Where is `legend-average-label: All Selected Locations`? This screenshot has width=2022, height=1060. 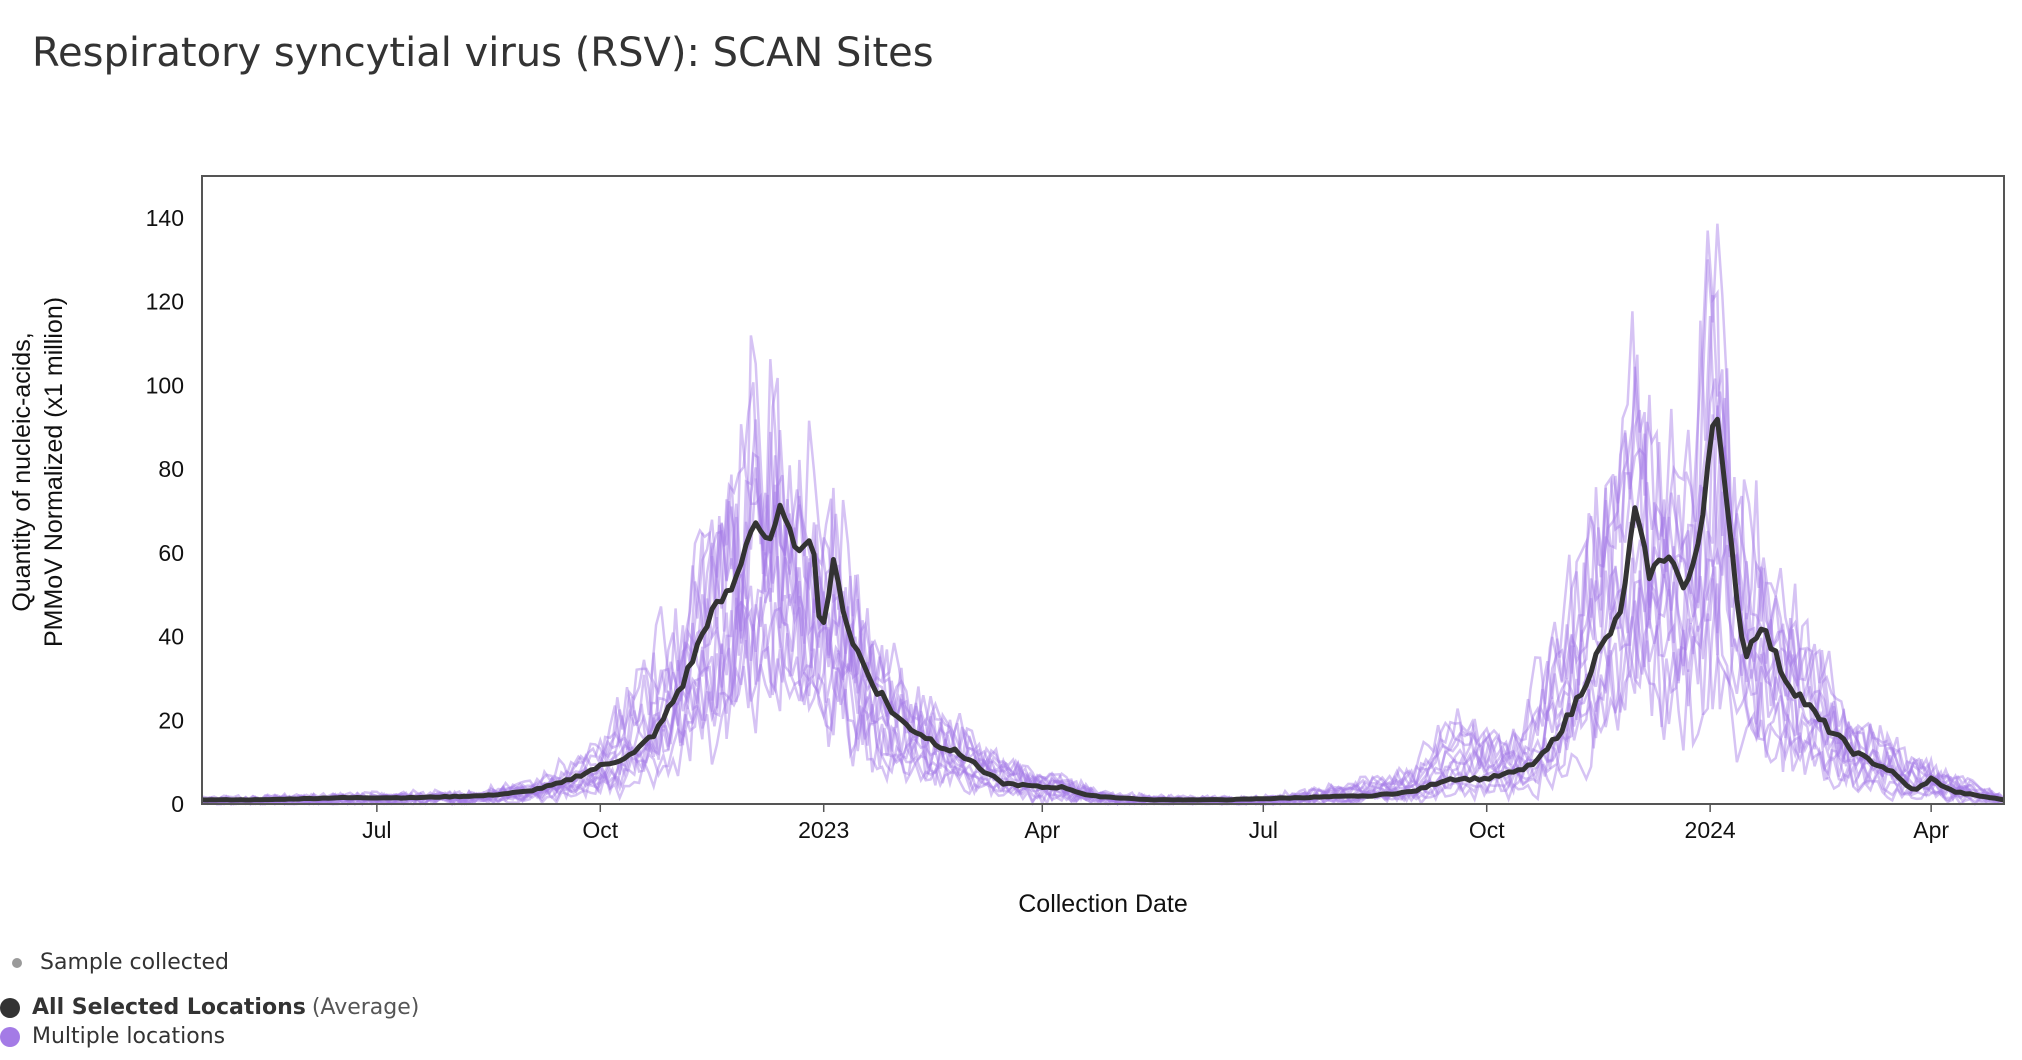 legend-average-label: All Selected Locations is located at coordinates (169, 1007).